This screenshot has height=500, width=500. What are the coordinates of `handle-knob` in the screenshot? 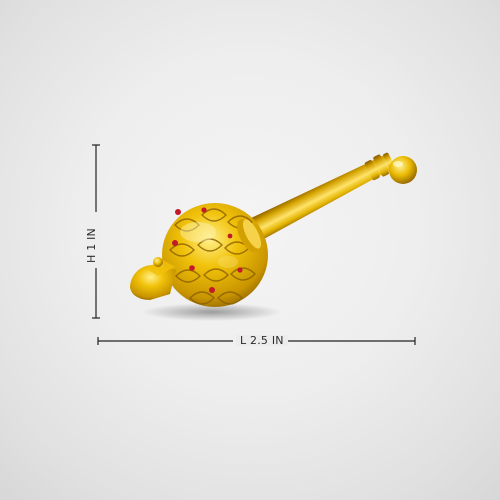 It's located at (403, 170).